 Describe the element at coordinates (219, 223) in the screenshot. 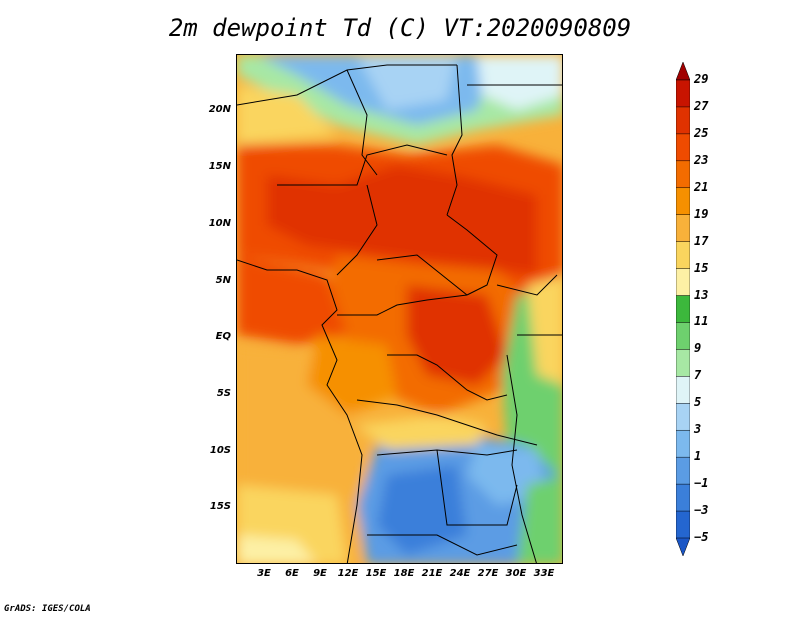

I see `lat-label-2: 10N` at that location.